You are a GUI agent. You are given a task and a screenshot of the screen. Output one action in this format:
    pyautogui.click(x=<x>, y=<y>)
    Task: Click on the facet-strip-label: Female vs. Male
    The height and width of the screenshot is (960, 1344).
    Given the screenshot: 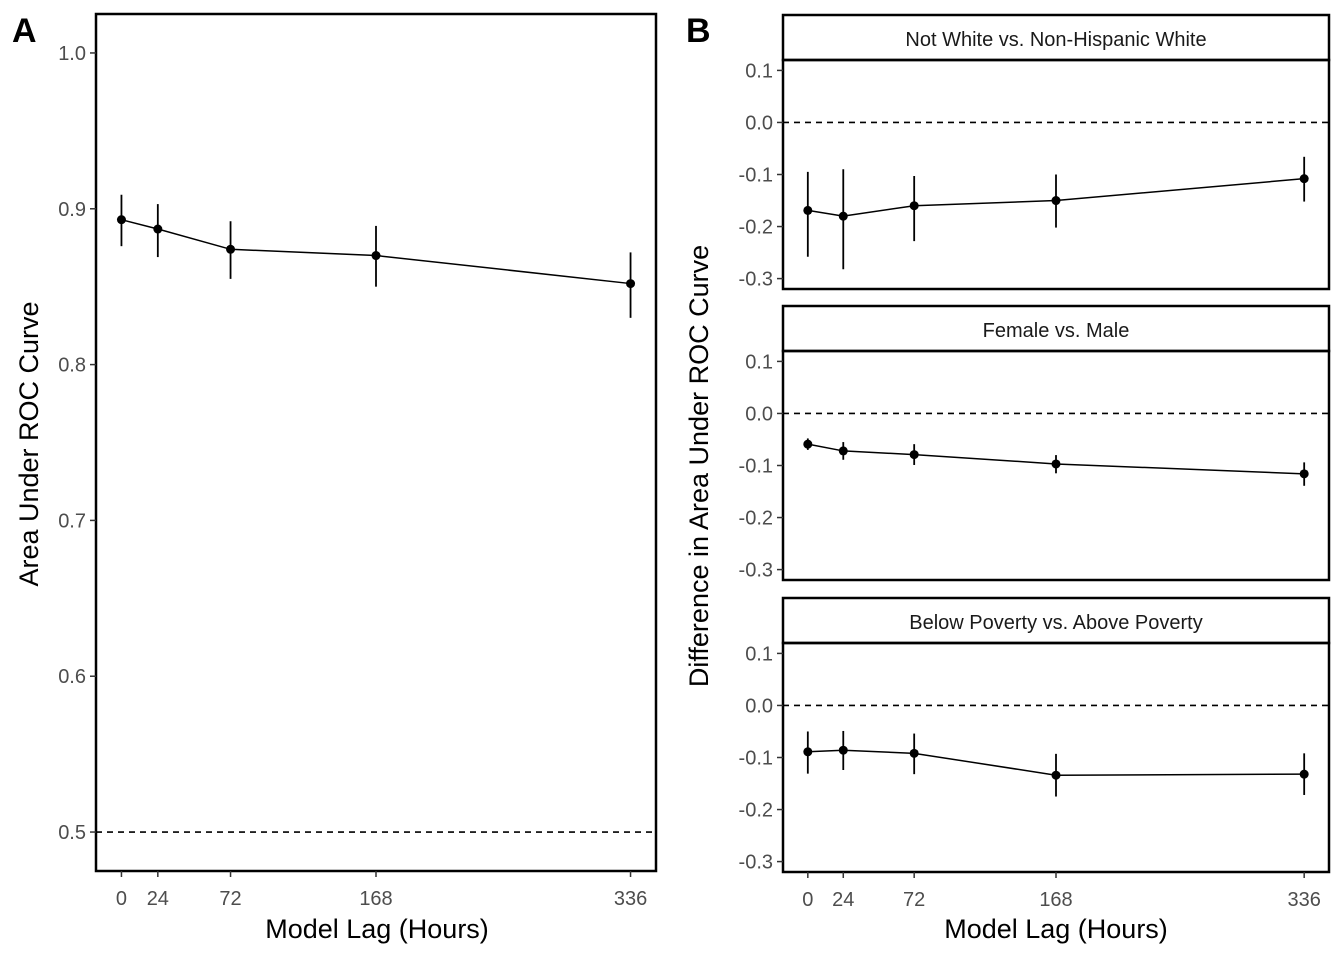 What is the action you would take?
    pyautogui.click(x=1056, y=331)
    